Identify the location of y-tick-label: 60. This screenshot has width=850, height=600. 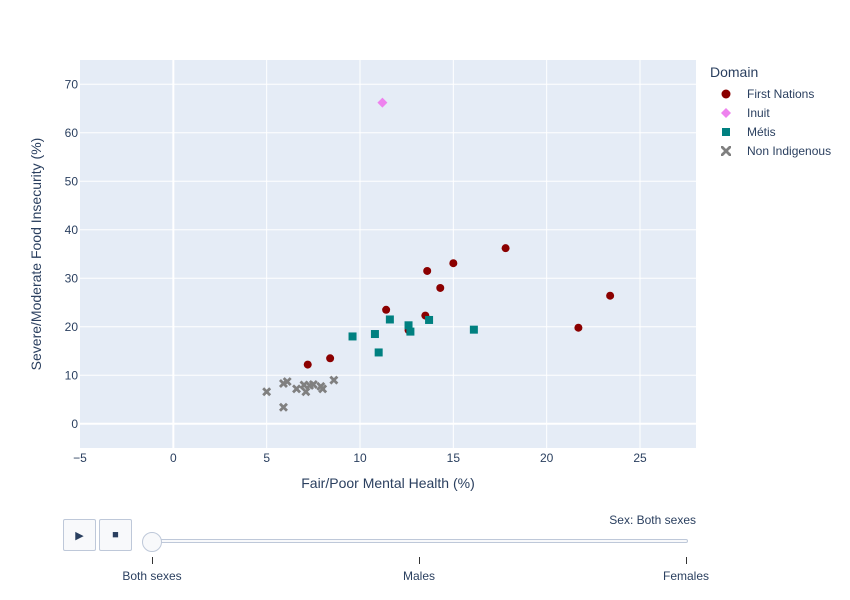
(72, 133).